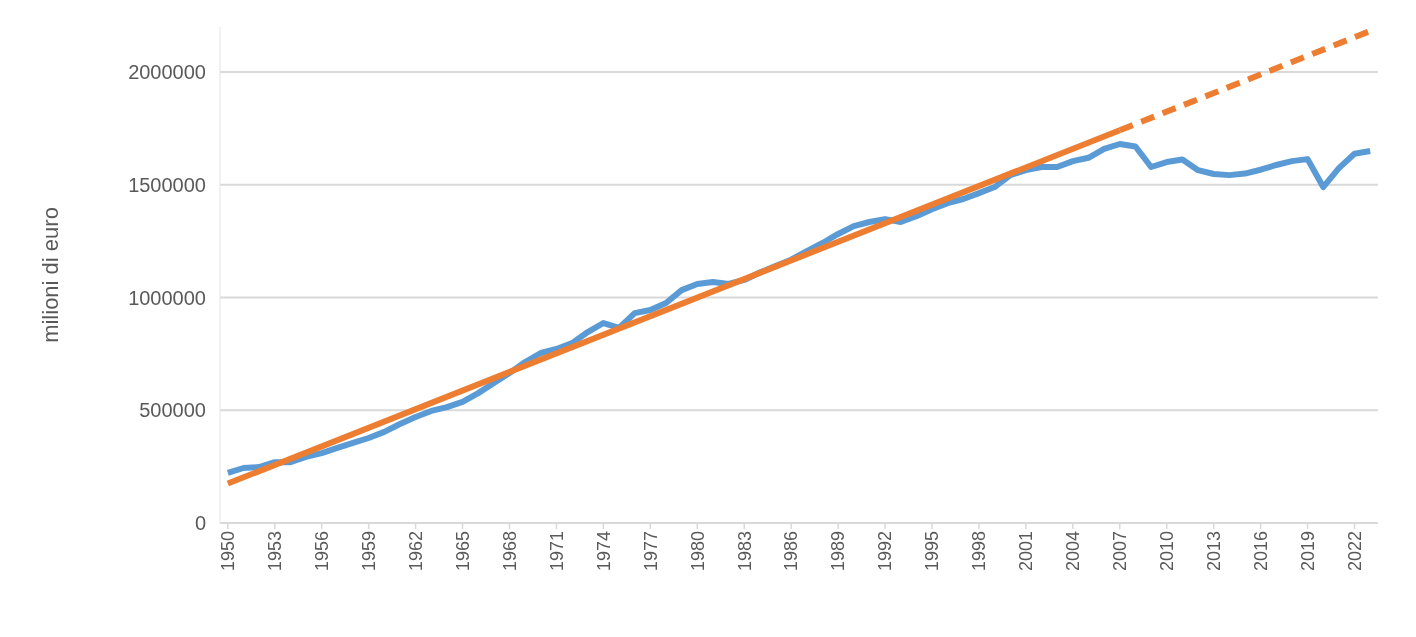 Image resolution: width=1416 pixels, height=637 pixels. I want to click on y-tick-label: 2000000, so click(167, 72).